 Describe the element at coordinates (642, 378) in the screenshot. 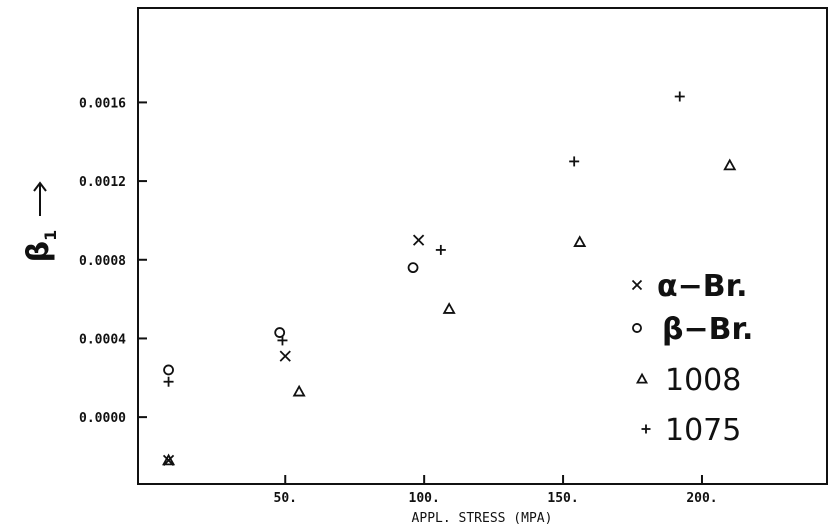

I see `legend-marker-triangle` at that location.